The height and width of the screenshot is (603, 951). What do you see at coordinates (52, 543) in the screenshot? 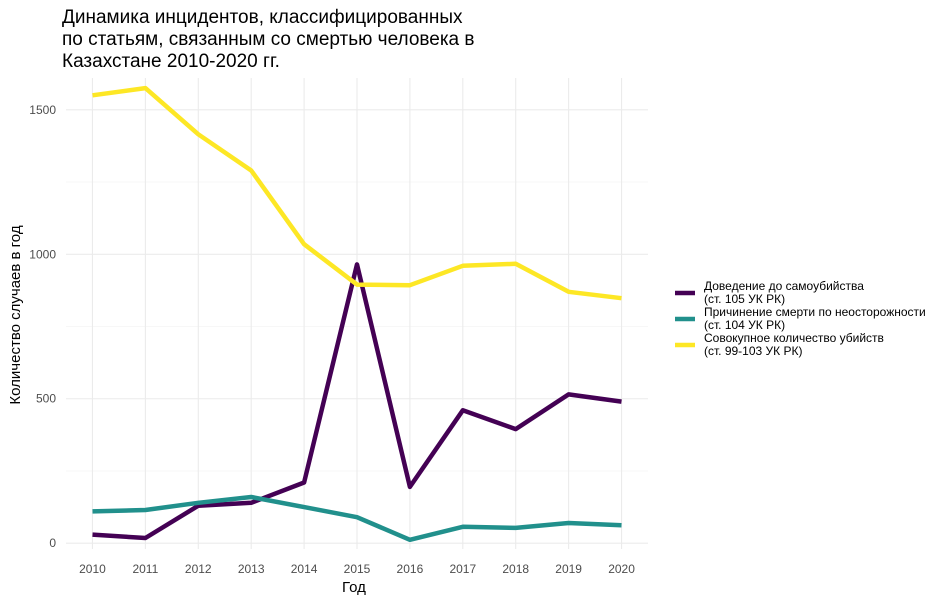
I see `y-tick-label: 0` at bounding box center [52, 543].